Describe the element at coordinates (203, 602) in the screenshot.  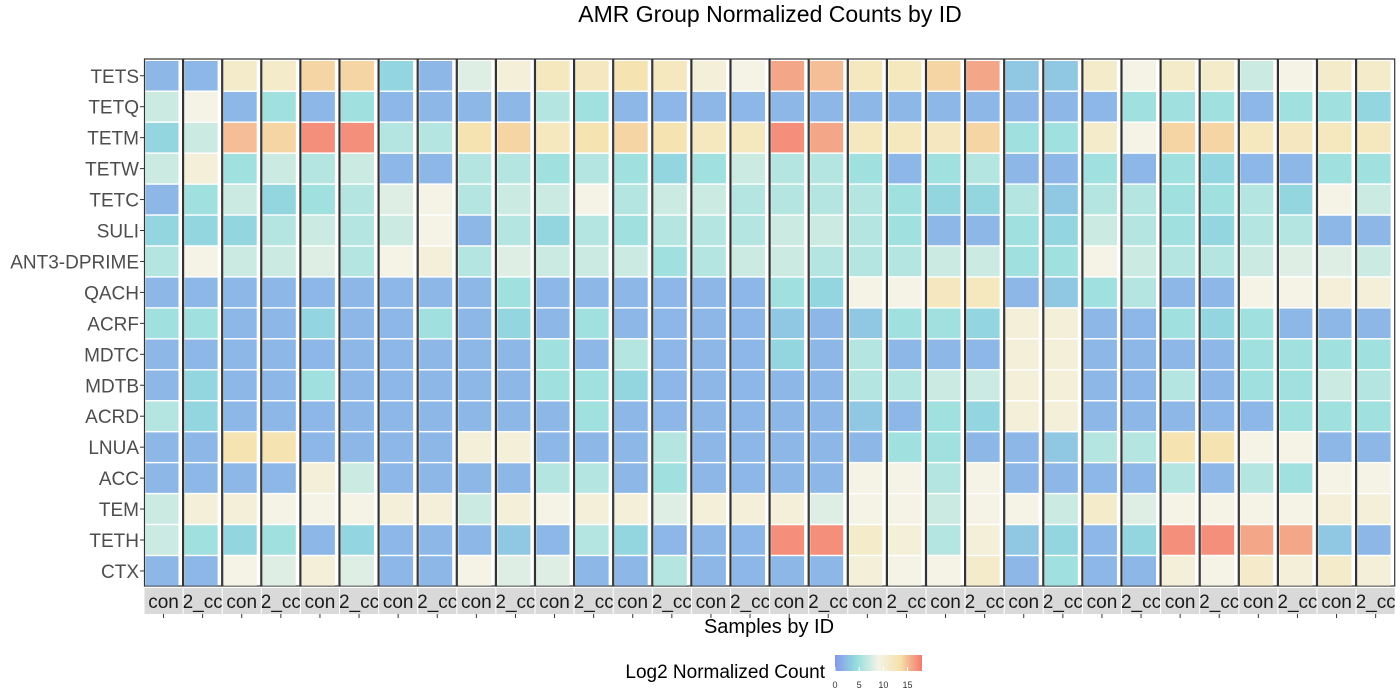
I see `strip-label: 2_cc` at that location.